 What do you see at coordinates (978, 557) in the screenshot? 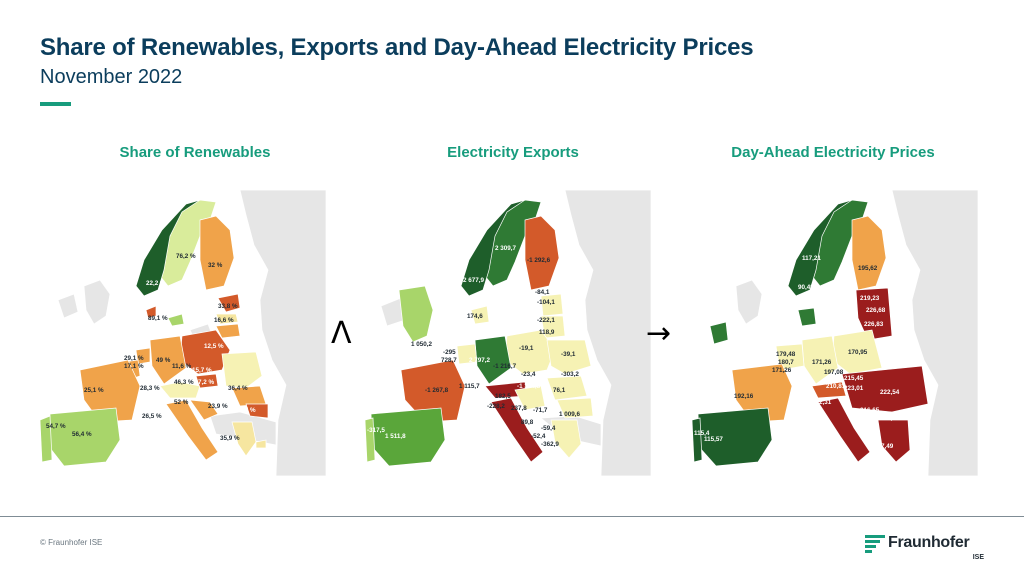
I see `logo-sub: ISE` at bounding box center [978, 557].